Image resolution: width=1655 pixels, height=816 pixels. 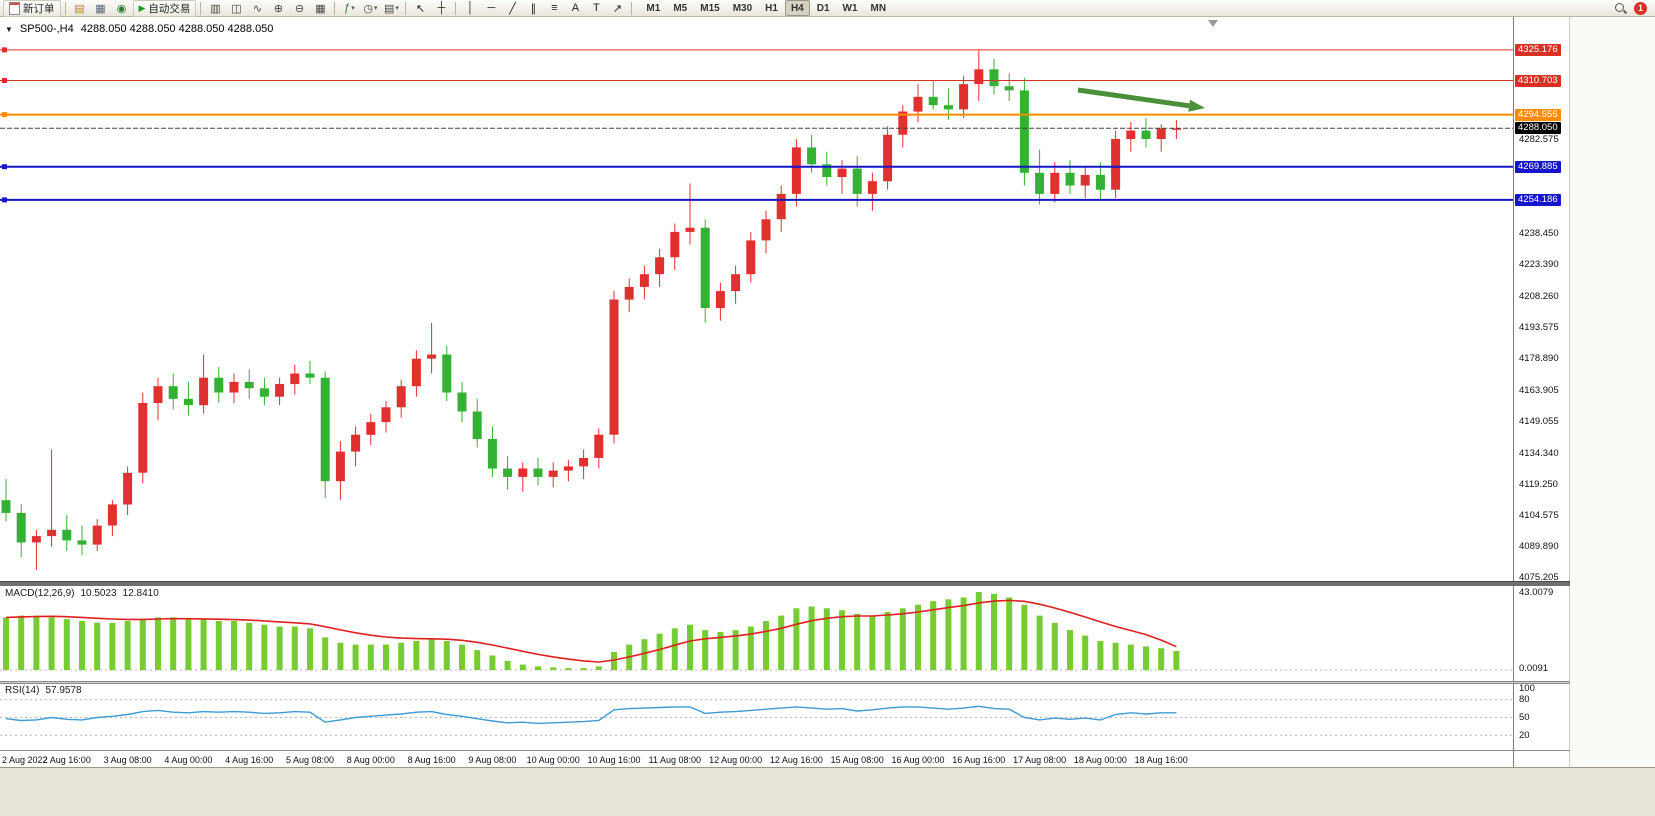 What do you see at coordinates (9, 29) in the screenshot?
I see `one-click-trading-arrow-icon: ▼` at bounding box center [9, 29].